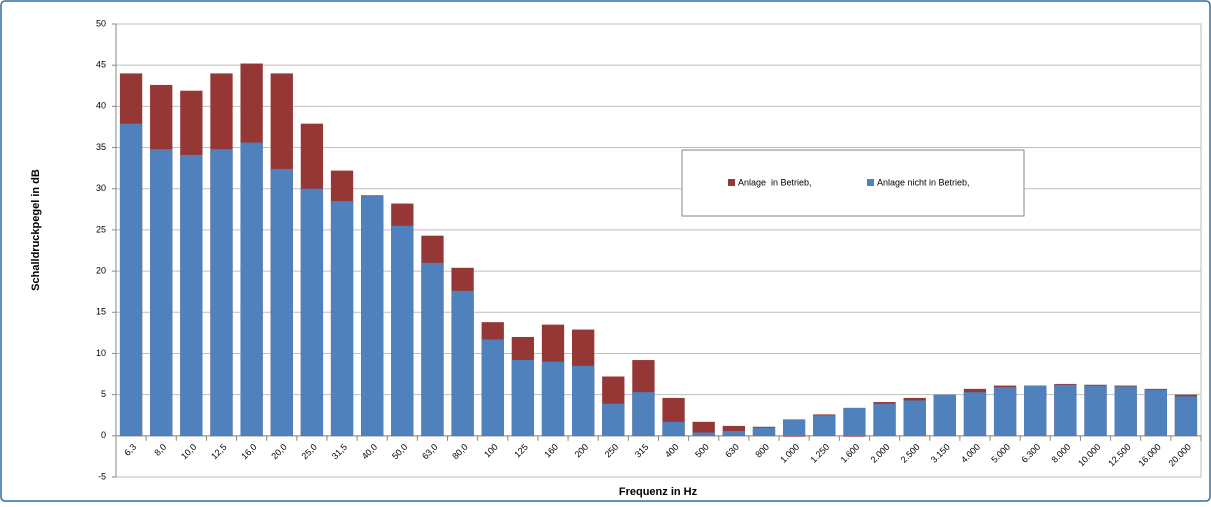 The height and width of the screenshot is (507, 1211). What do you see at coordinates (101, 312) in the screenshot?
I see `y-tick-label: 15` at bounding box center [101, 312].